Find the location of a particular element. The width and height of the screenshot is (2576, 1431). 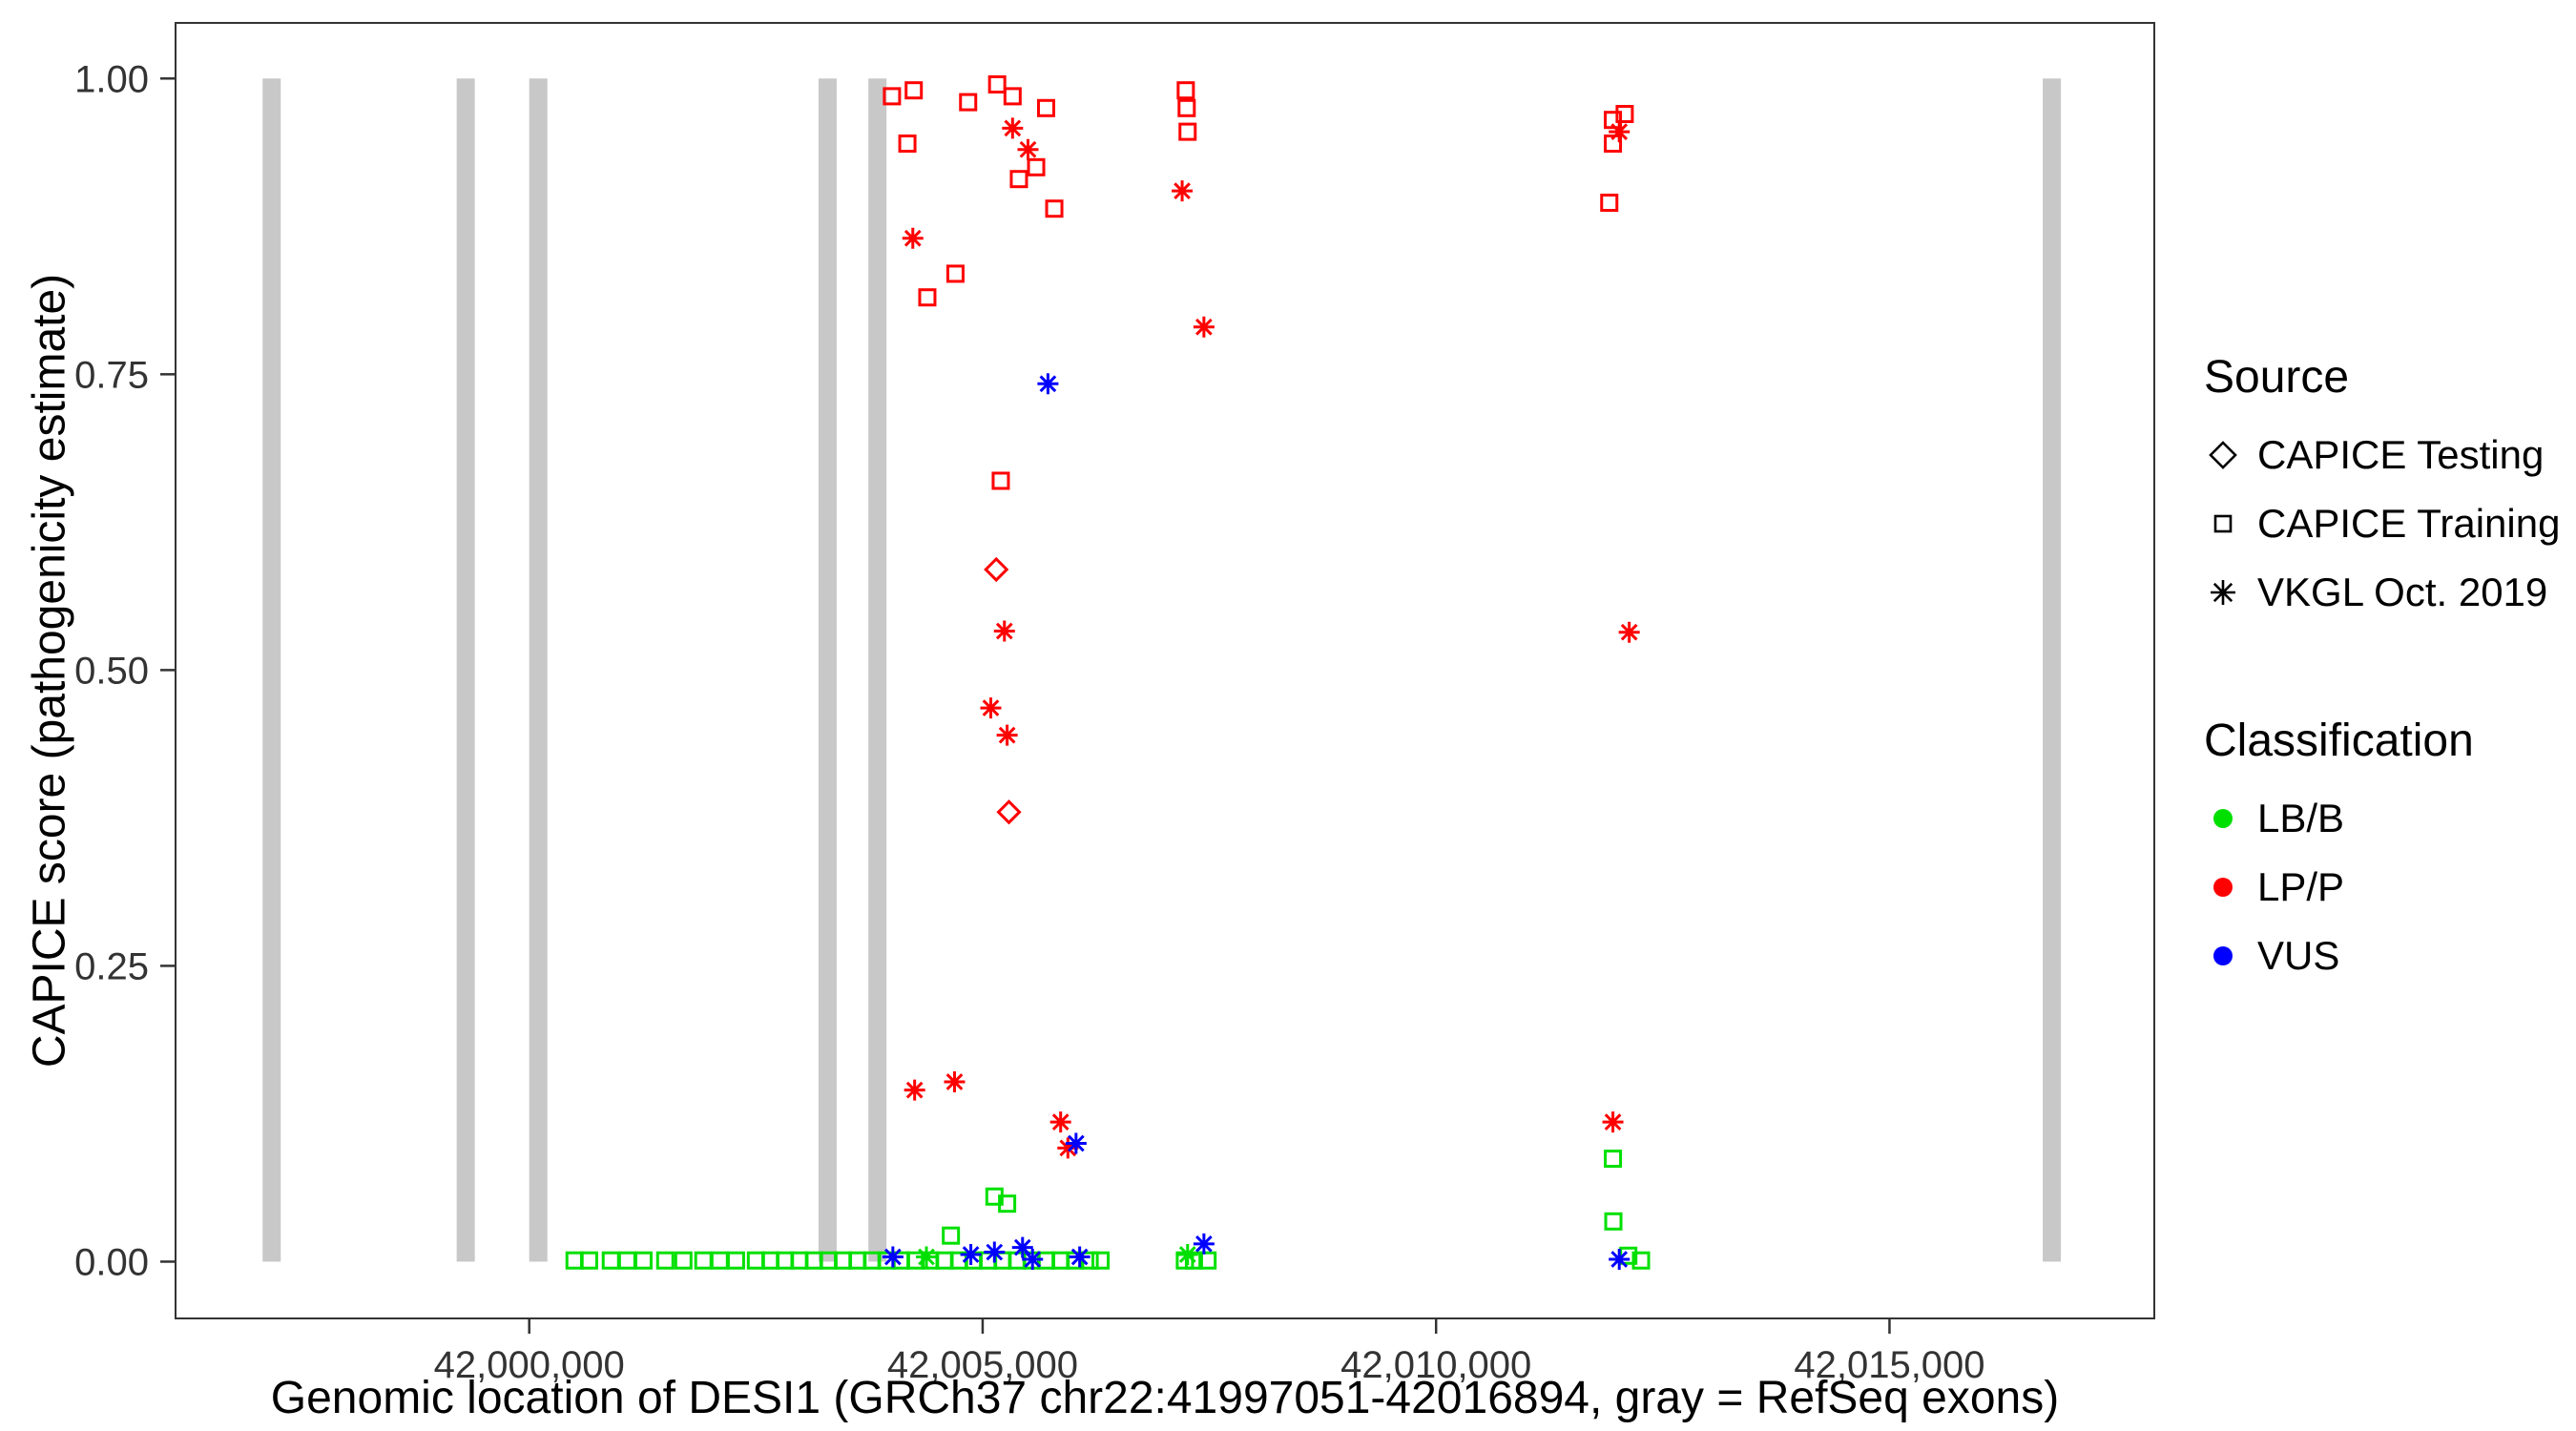

y-tick-label: 0.50 is located at coordinates (111, 671).